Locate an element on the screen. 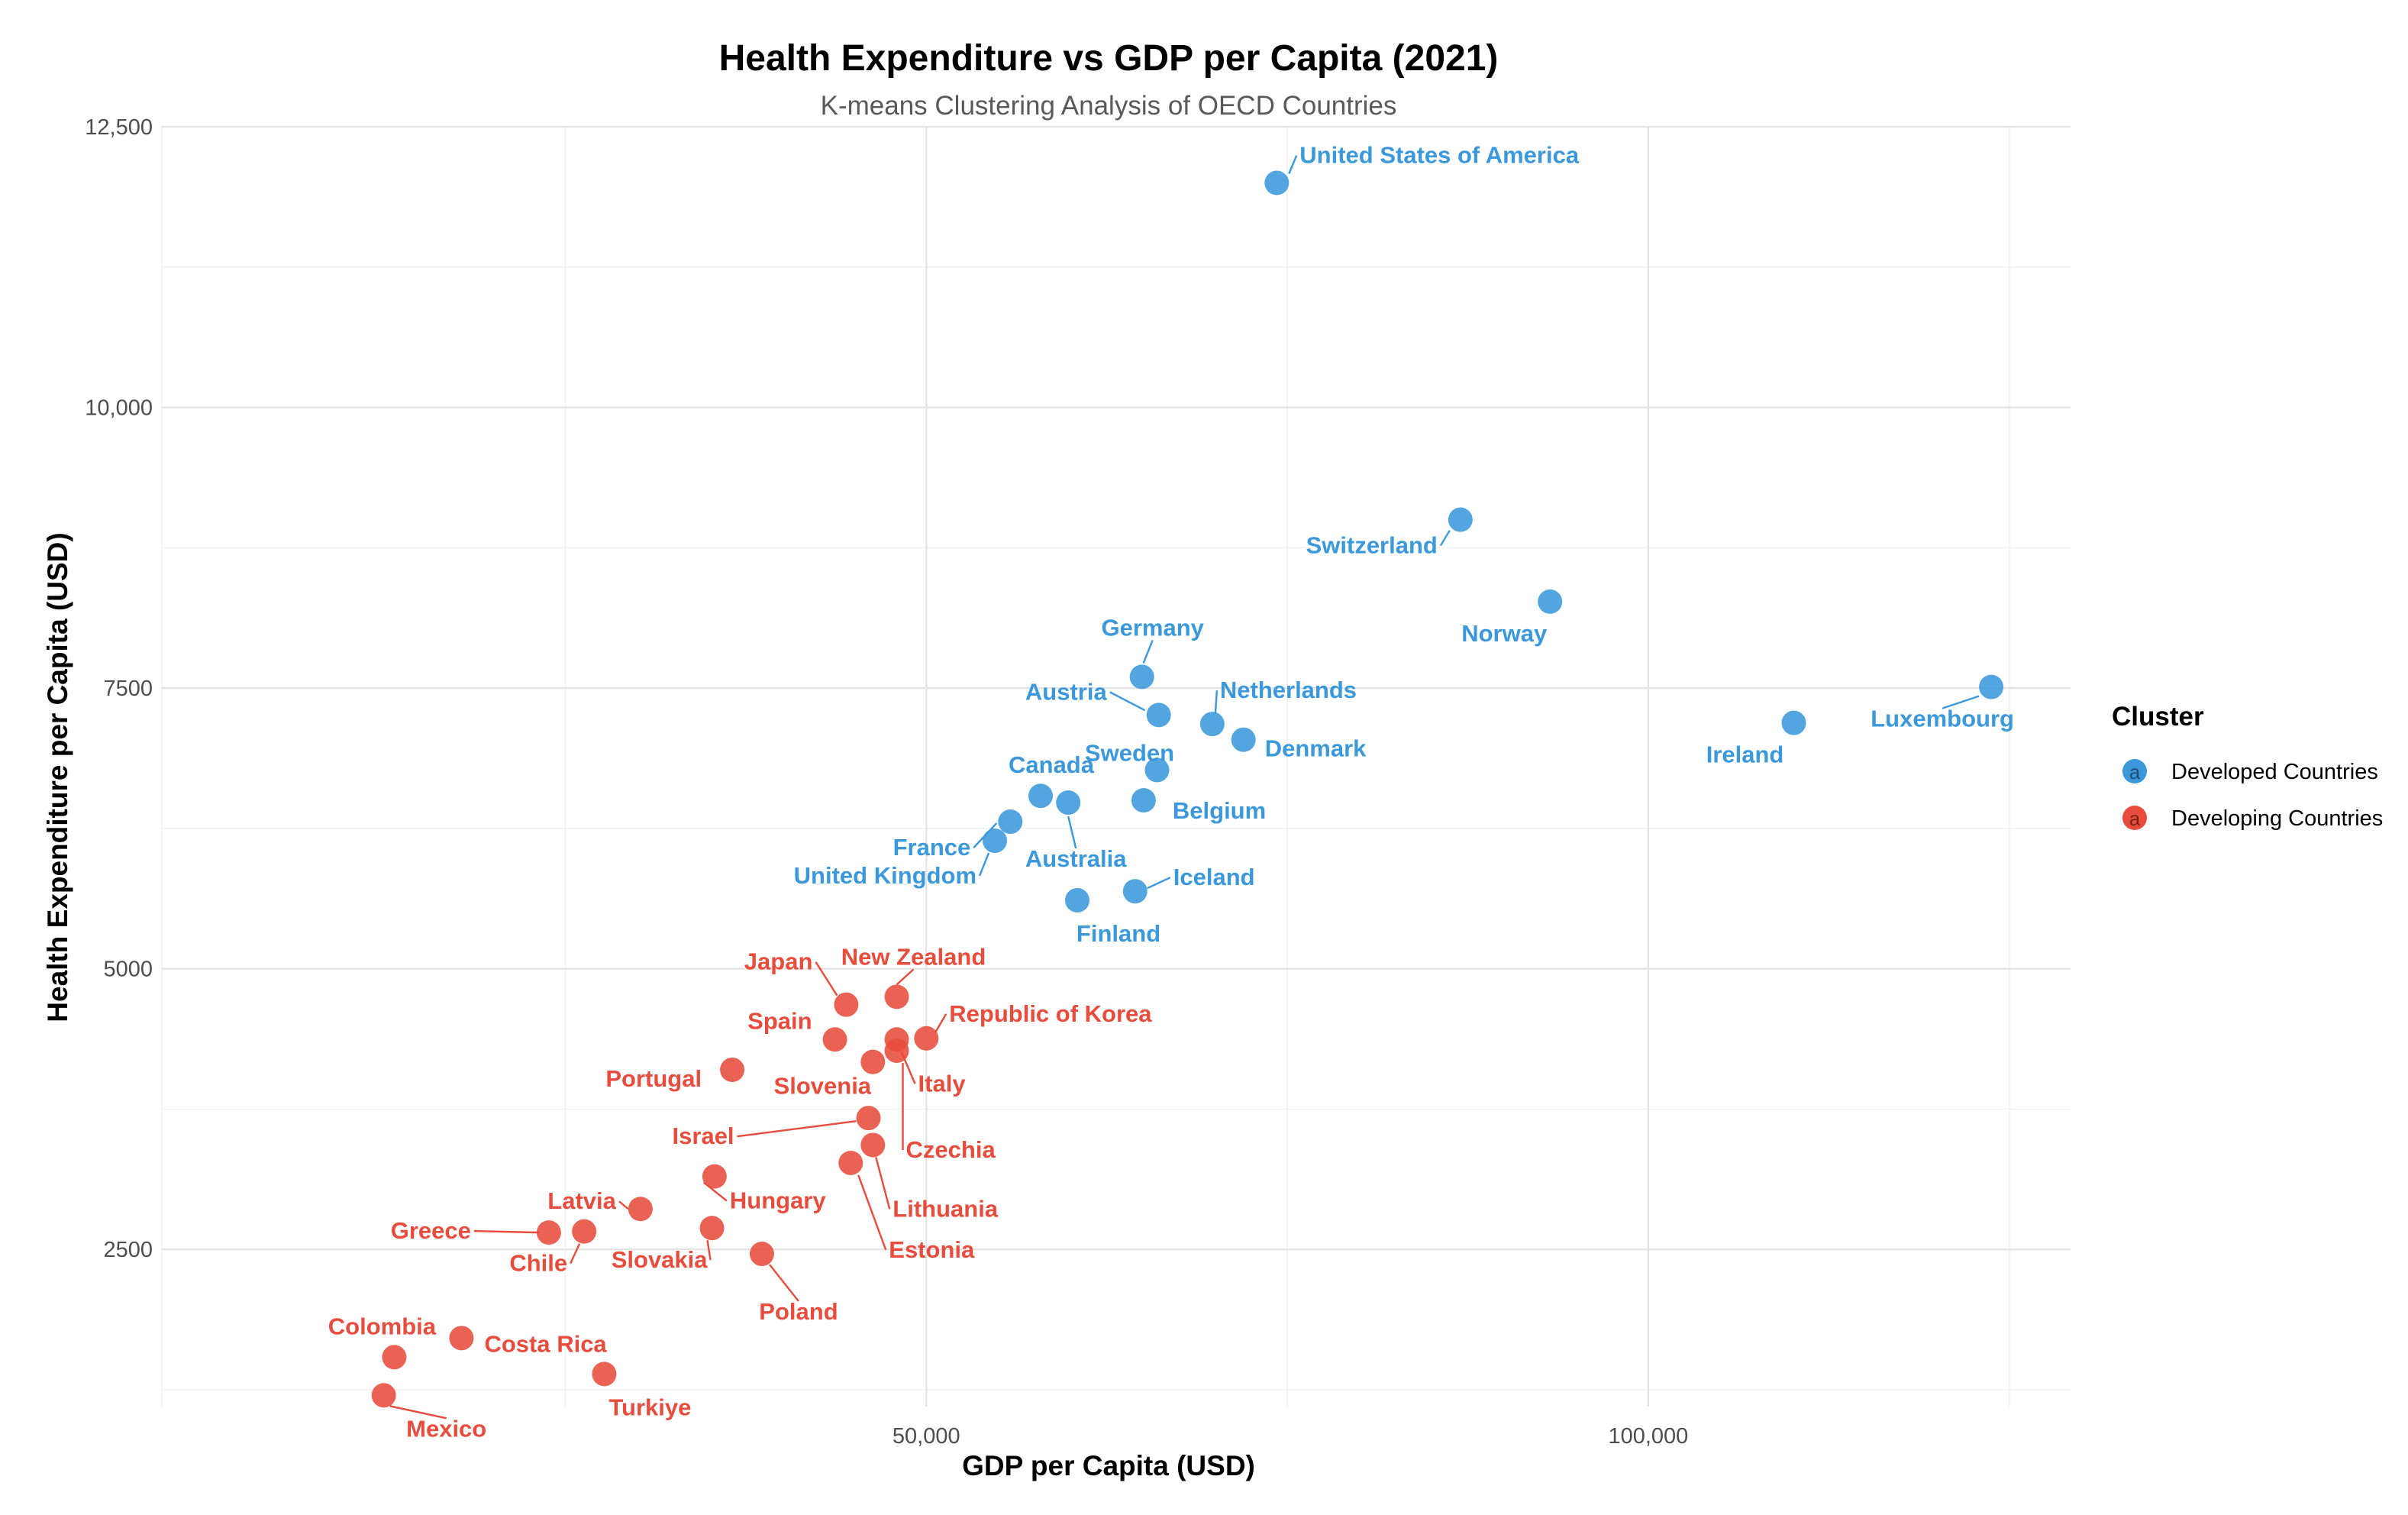  point-united-kingdom is located at coordinates (995, 841).